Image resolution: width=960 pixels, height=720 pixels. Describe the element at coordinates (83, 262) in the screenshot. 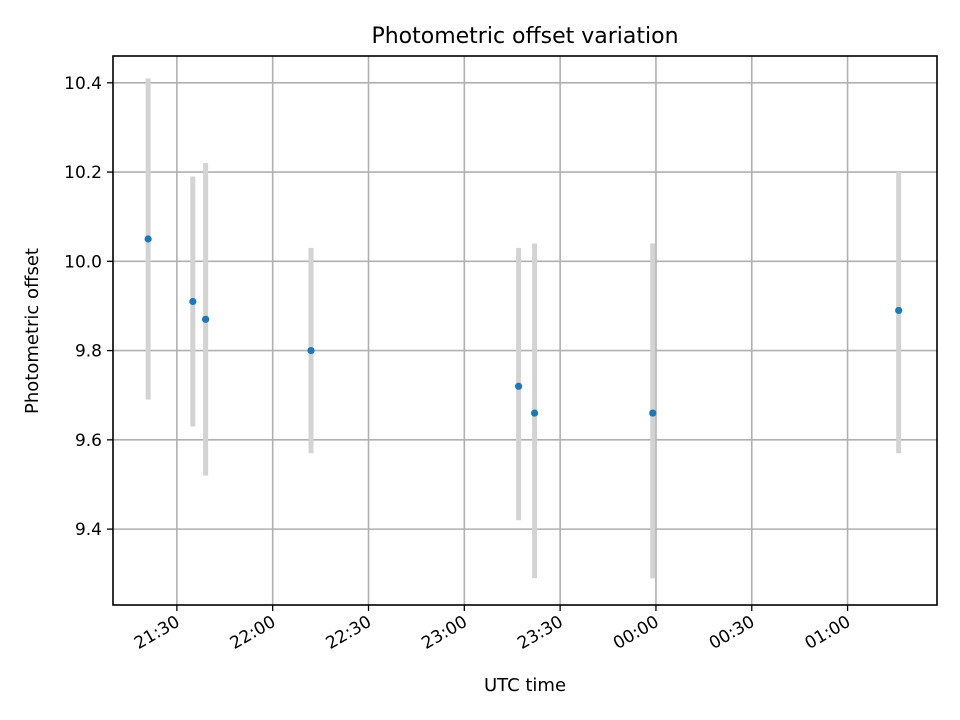

I see `y-tick-label-3: 10.0` at that location.